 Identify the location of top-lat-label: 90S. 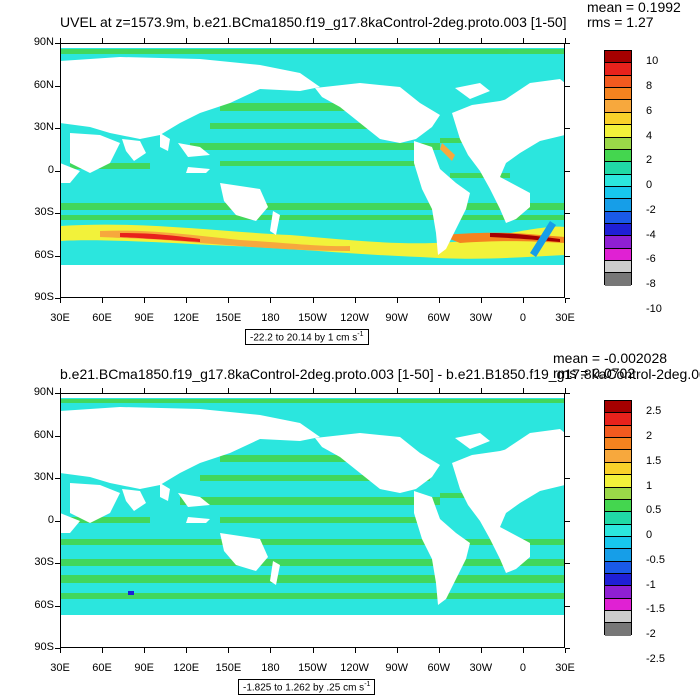
(44, 297).